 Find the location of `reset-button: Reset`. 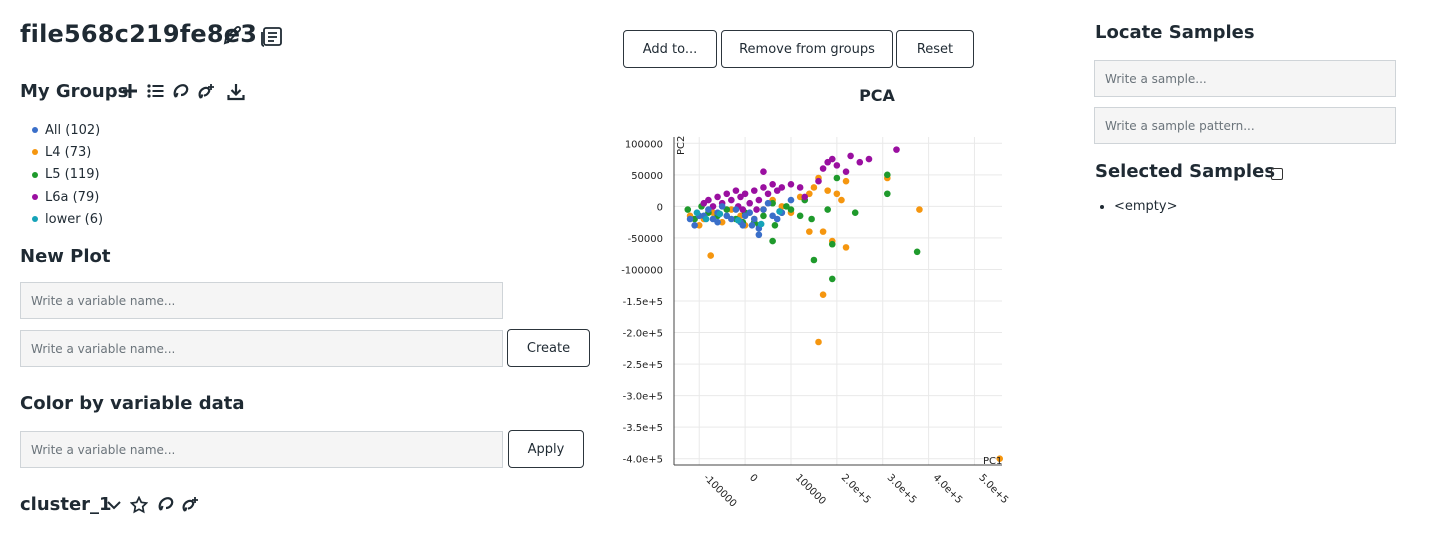

reset-button: Reset is located at coordinates (935, 49).